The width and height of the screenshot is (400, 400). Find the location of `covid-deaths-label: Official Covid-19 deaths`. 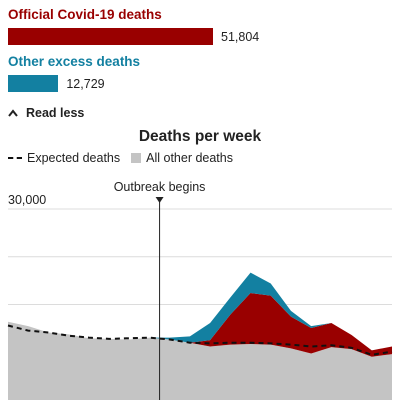

covid-deaths-label: Official Covid-19 deaths is located at coordinates (85, 14).